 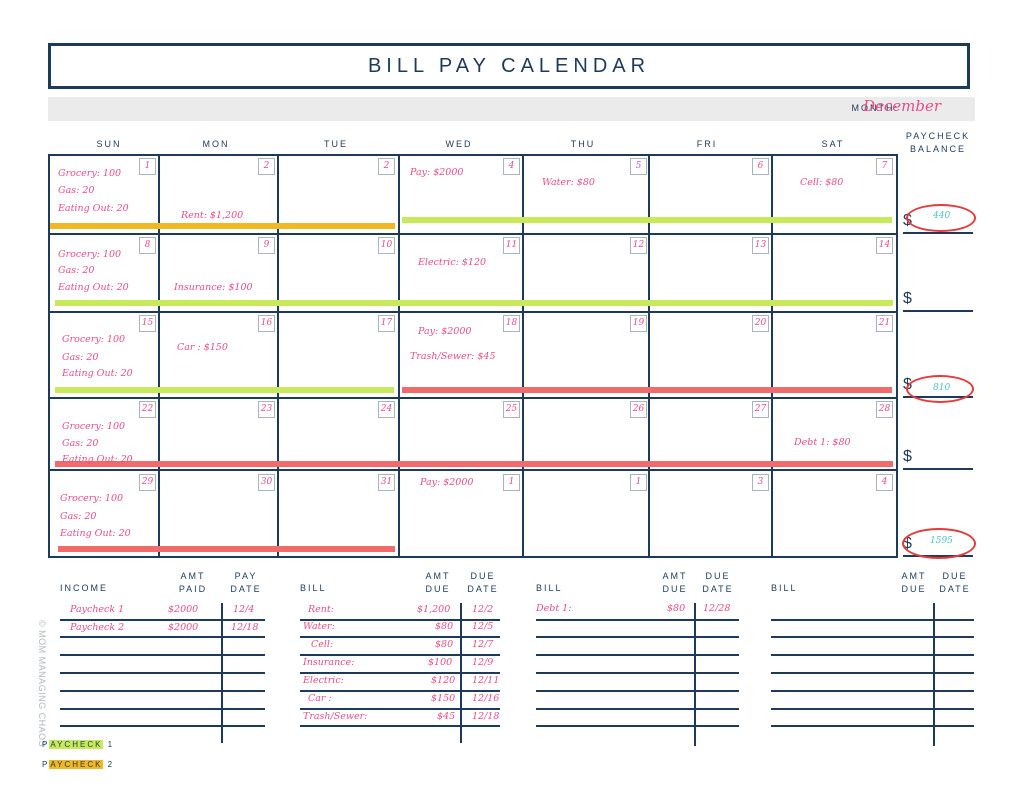 What do you see at coordinates (109, 144) in the screenshot?
I see `day-header-sun: SUN` at bounding box center [109, 144].